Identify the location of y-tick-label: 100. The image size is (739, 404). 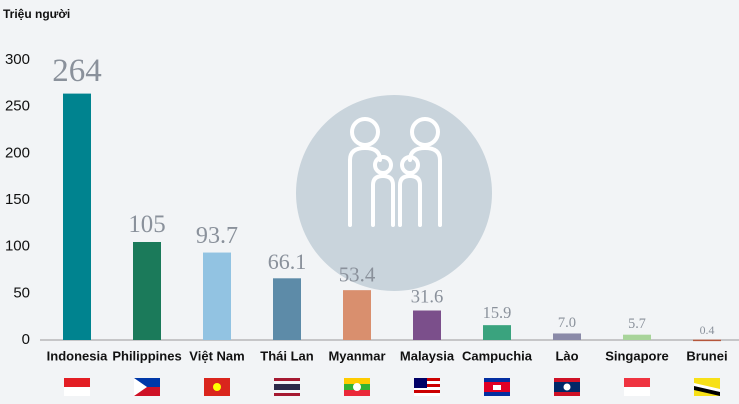
(17, 246).